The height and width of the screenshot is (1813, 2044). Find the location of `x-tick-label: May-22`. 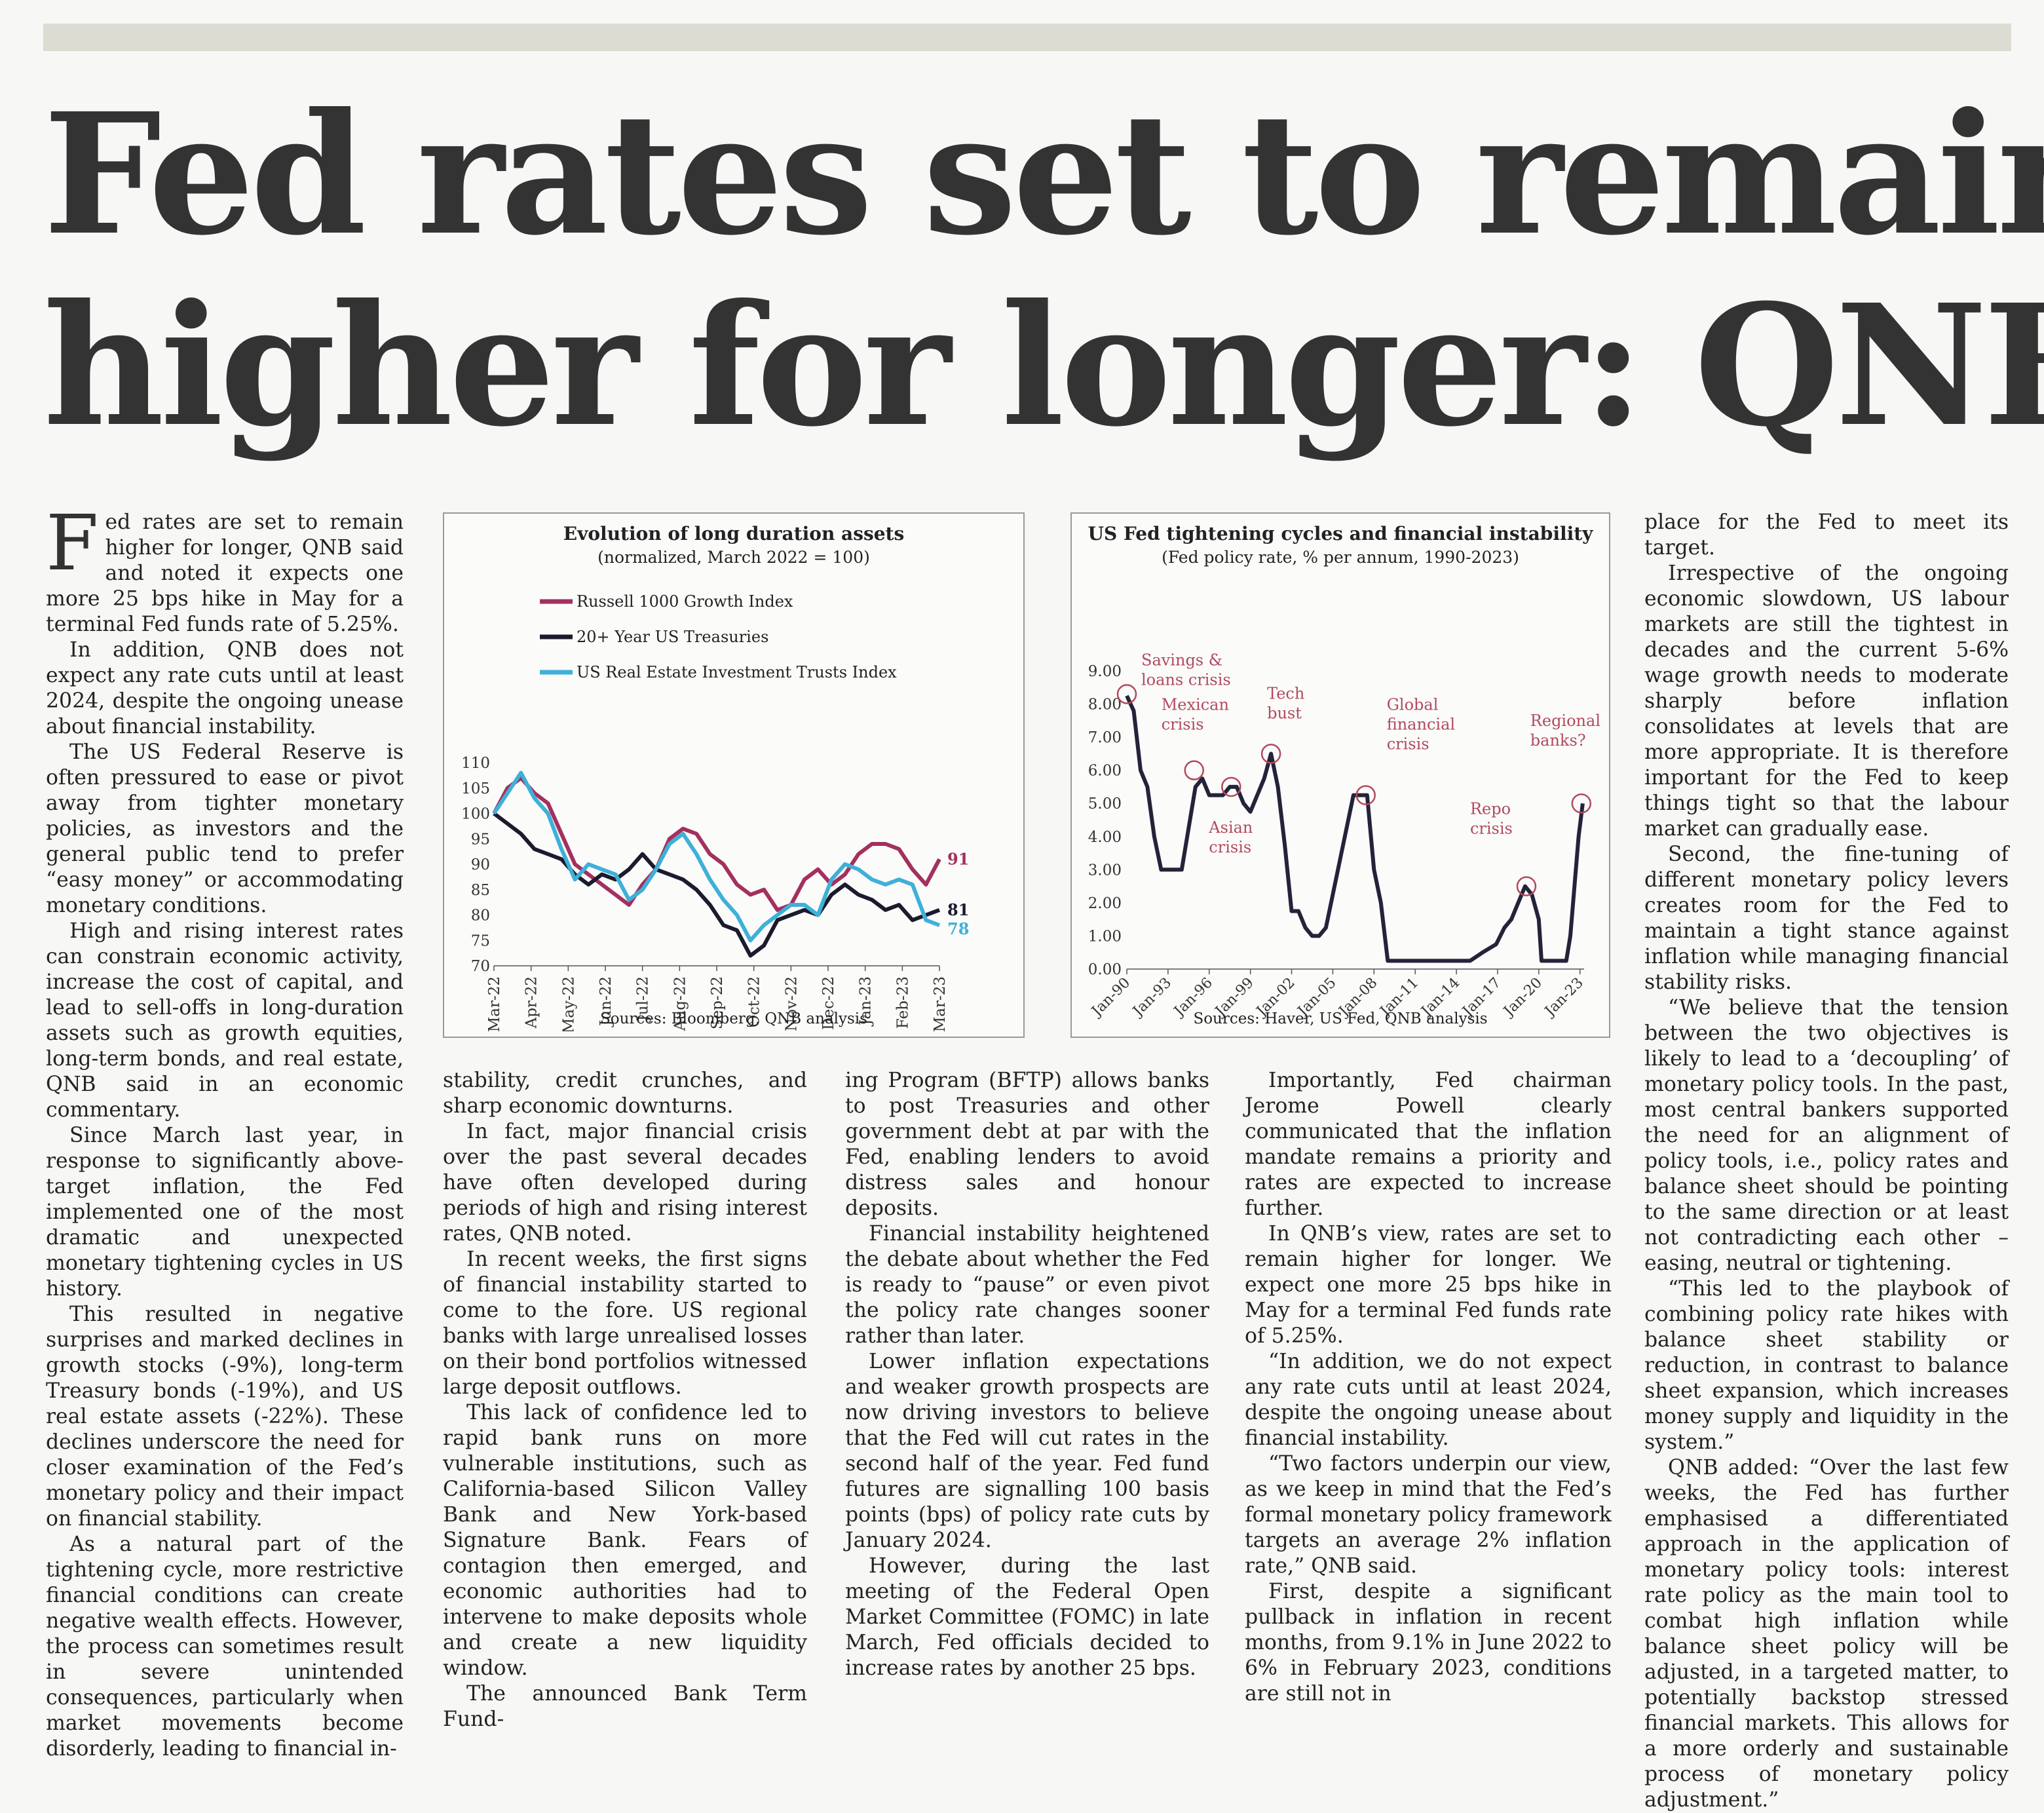

x-tick-label: May-22 is located at coordinates (568, 1003).